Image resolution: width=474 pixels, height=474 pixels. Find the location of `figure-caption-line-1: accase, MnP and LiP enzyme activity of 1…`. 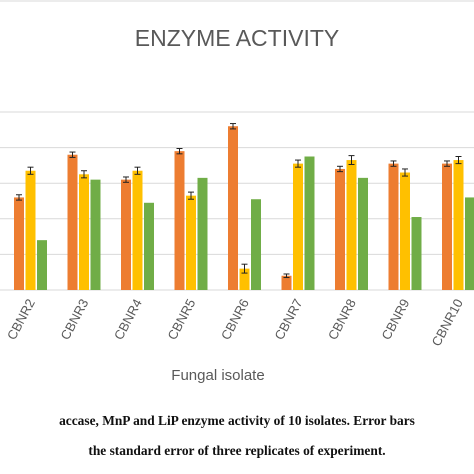

figure-caption-line-1: accase, MnP and LiP enzyme activity of 1… is located at coordinates (237, 420).